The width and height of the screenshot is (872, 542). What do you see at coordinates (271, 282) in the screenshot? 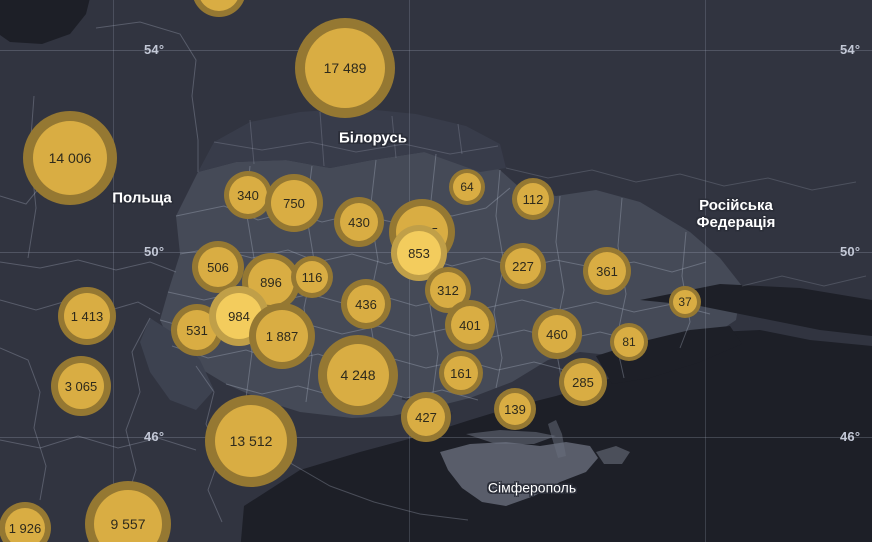
I see `bubble-value-label: 896` at bounding box center [271, 282].